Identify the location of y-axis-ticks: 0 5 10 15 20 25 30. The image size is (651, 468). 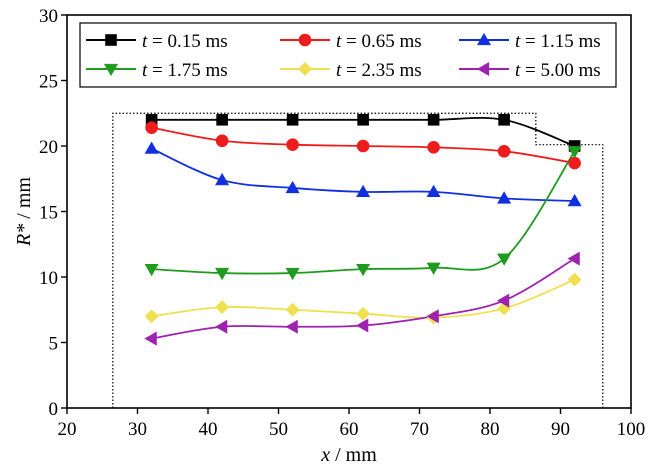
(53, 213).